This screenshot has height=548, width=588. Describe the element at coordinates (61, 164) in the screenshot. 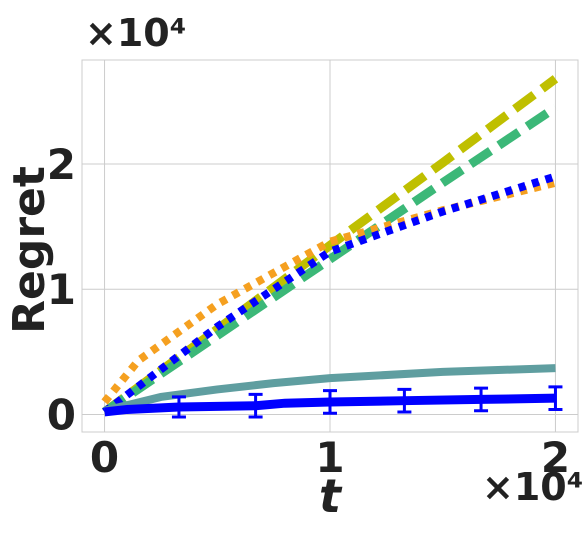

I see `y-tick-label: 2` at that location.